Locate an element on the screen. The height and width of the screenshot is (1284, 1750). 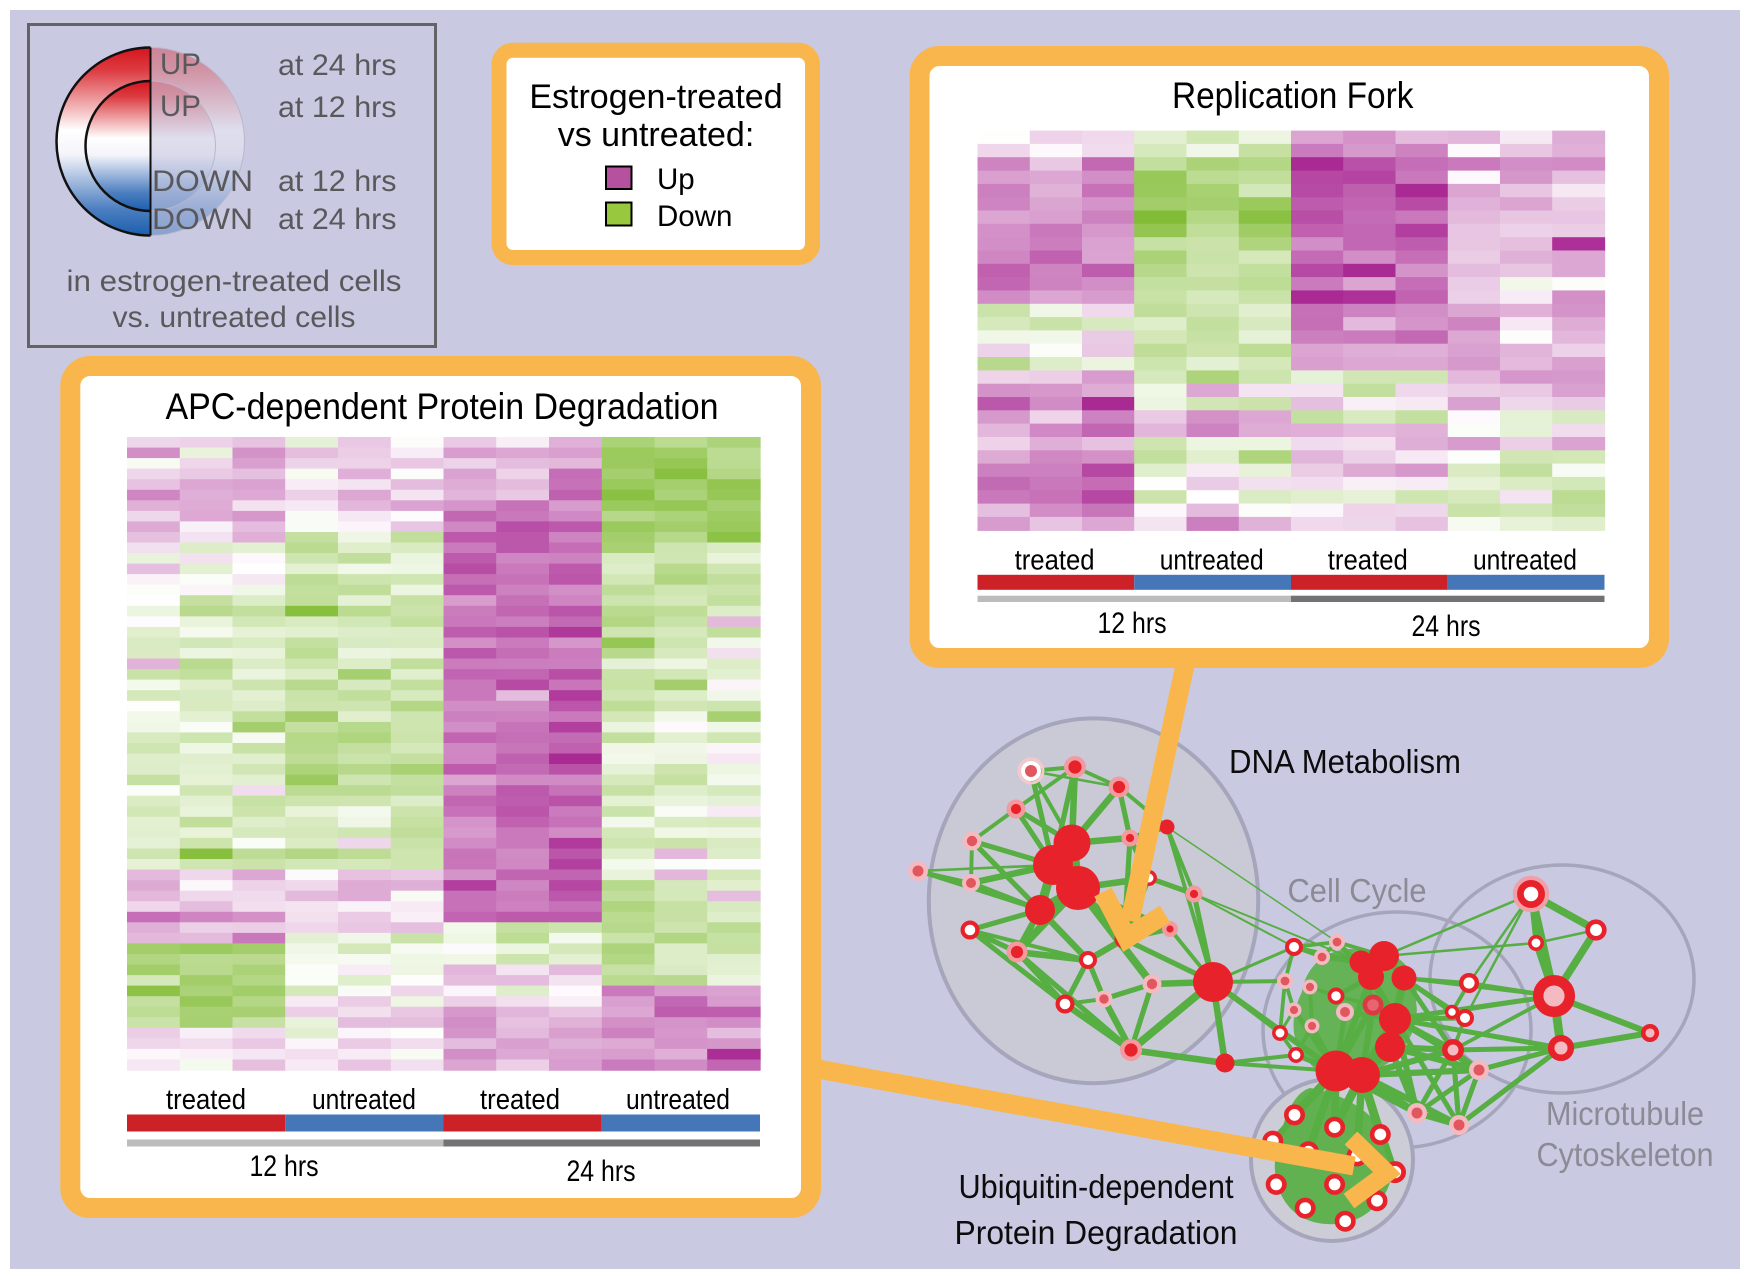
svg-text: vs. untreated cells is located at coordinates (234, 317).